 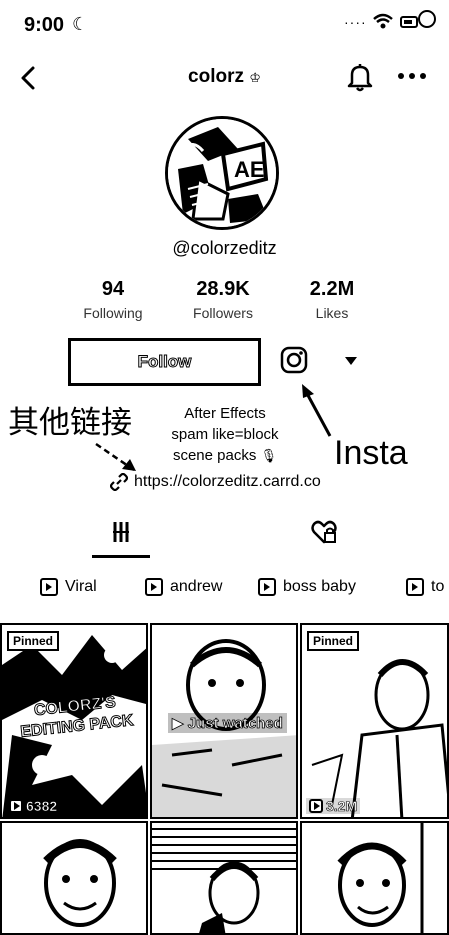 What do you see at coordinates (269, 455) in the screenshot?
I see `microphone-icon: 🎙` at bounding box center [269, 455].